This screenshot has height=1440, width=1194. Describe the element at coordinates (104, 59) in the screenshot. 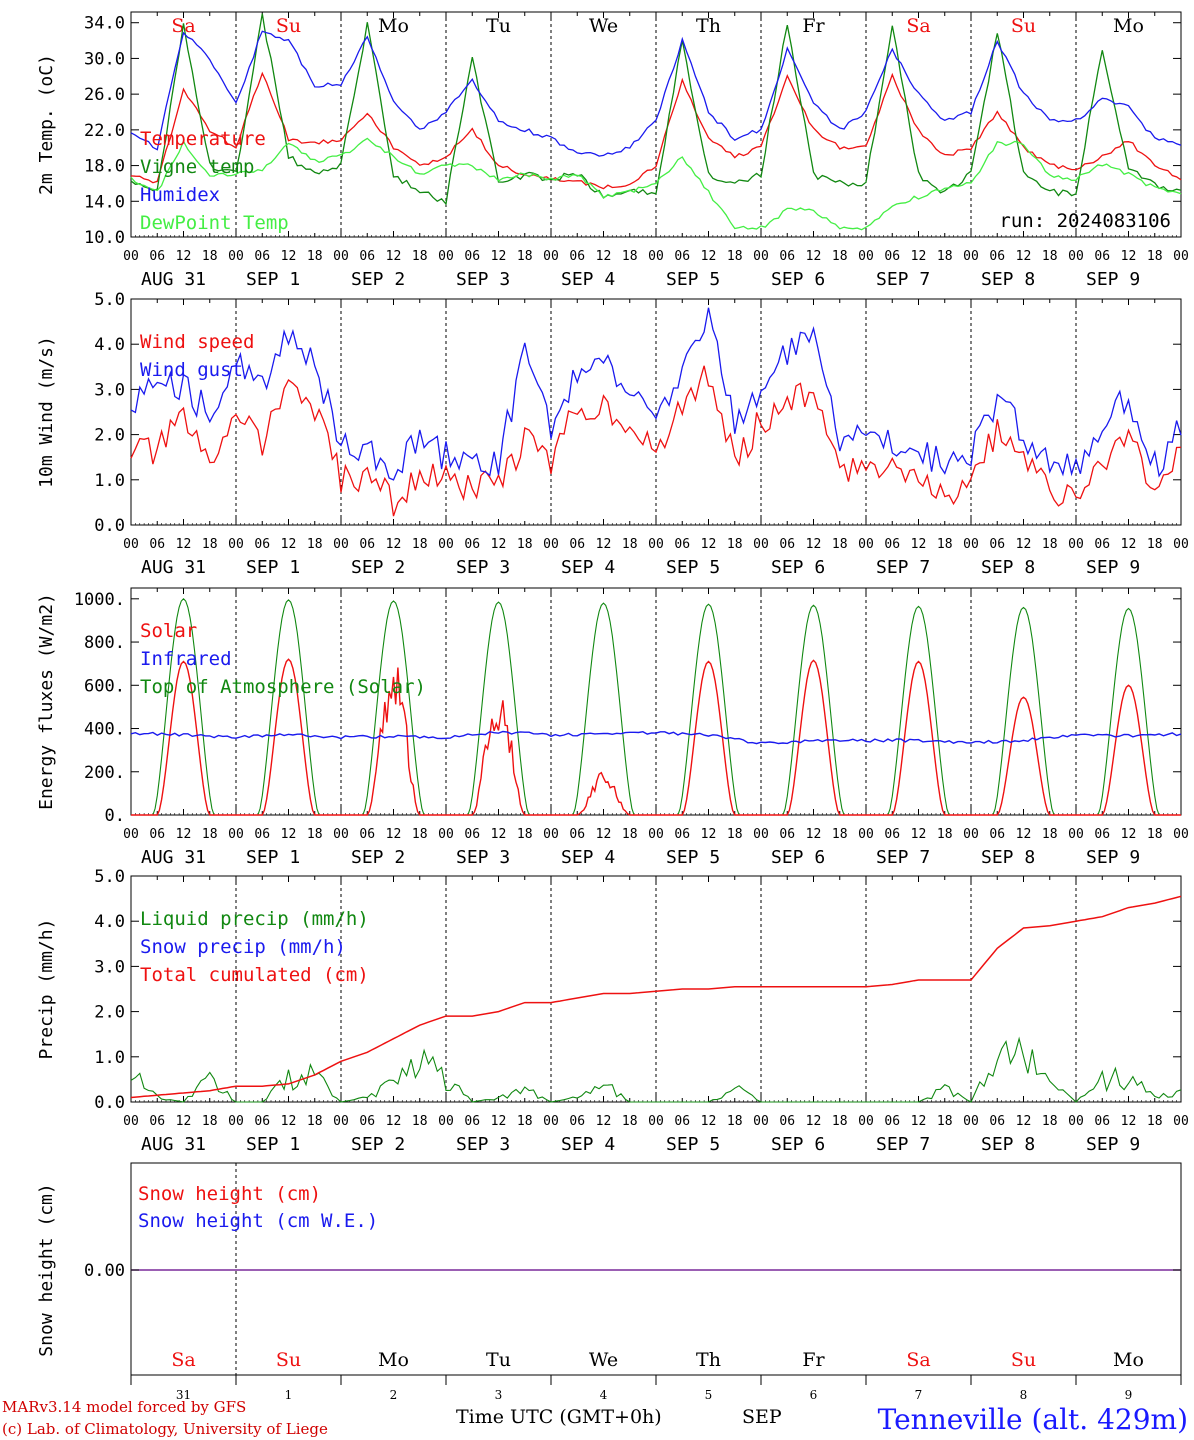

I see `y-tick-label: 30.0` at that location.